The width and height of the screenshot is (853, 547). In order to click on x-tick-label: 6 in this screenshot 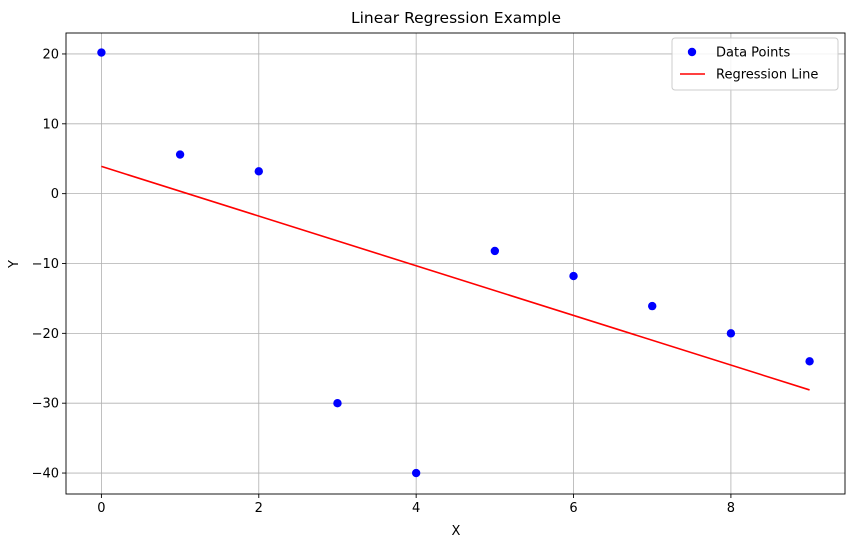, I will do `click(573, 508)`.